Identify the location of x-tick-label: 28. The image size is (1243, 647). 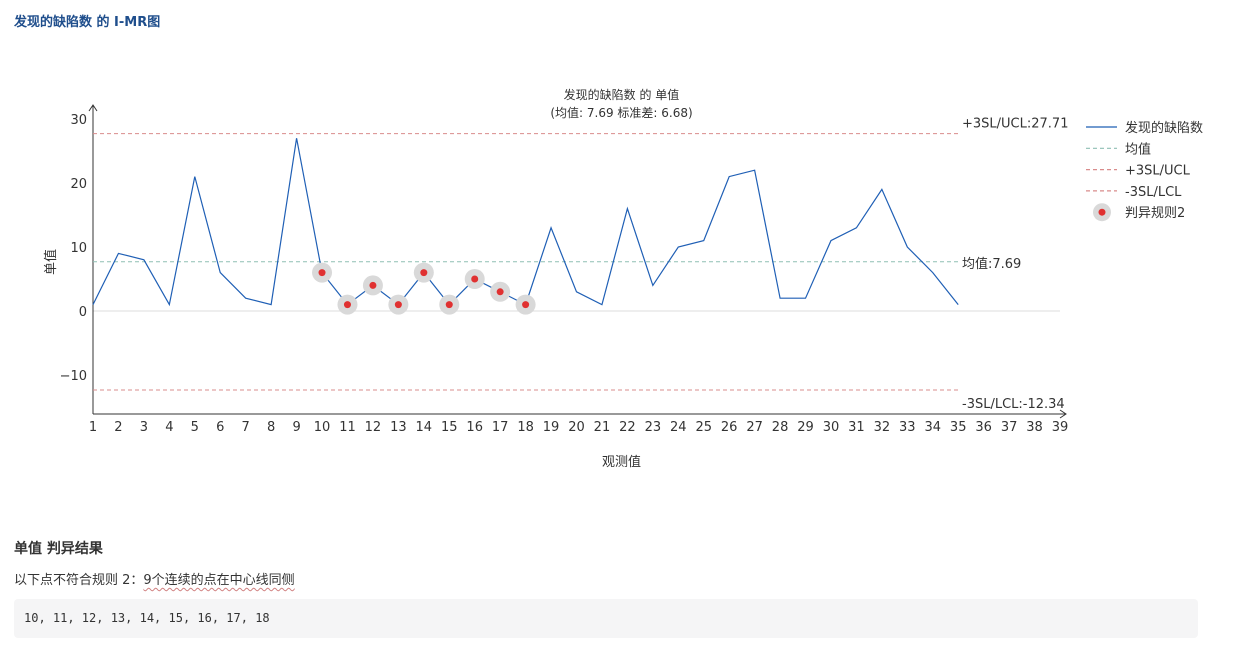
(780, 427).